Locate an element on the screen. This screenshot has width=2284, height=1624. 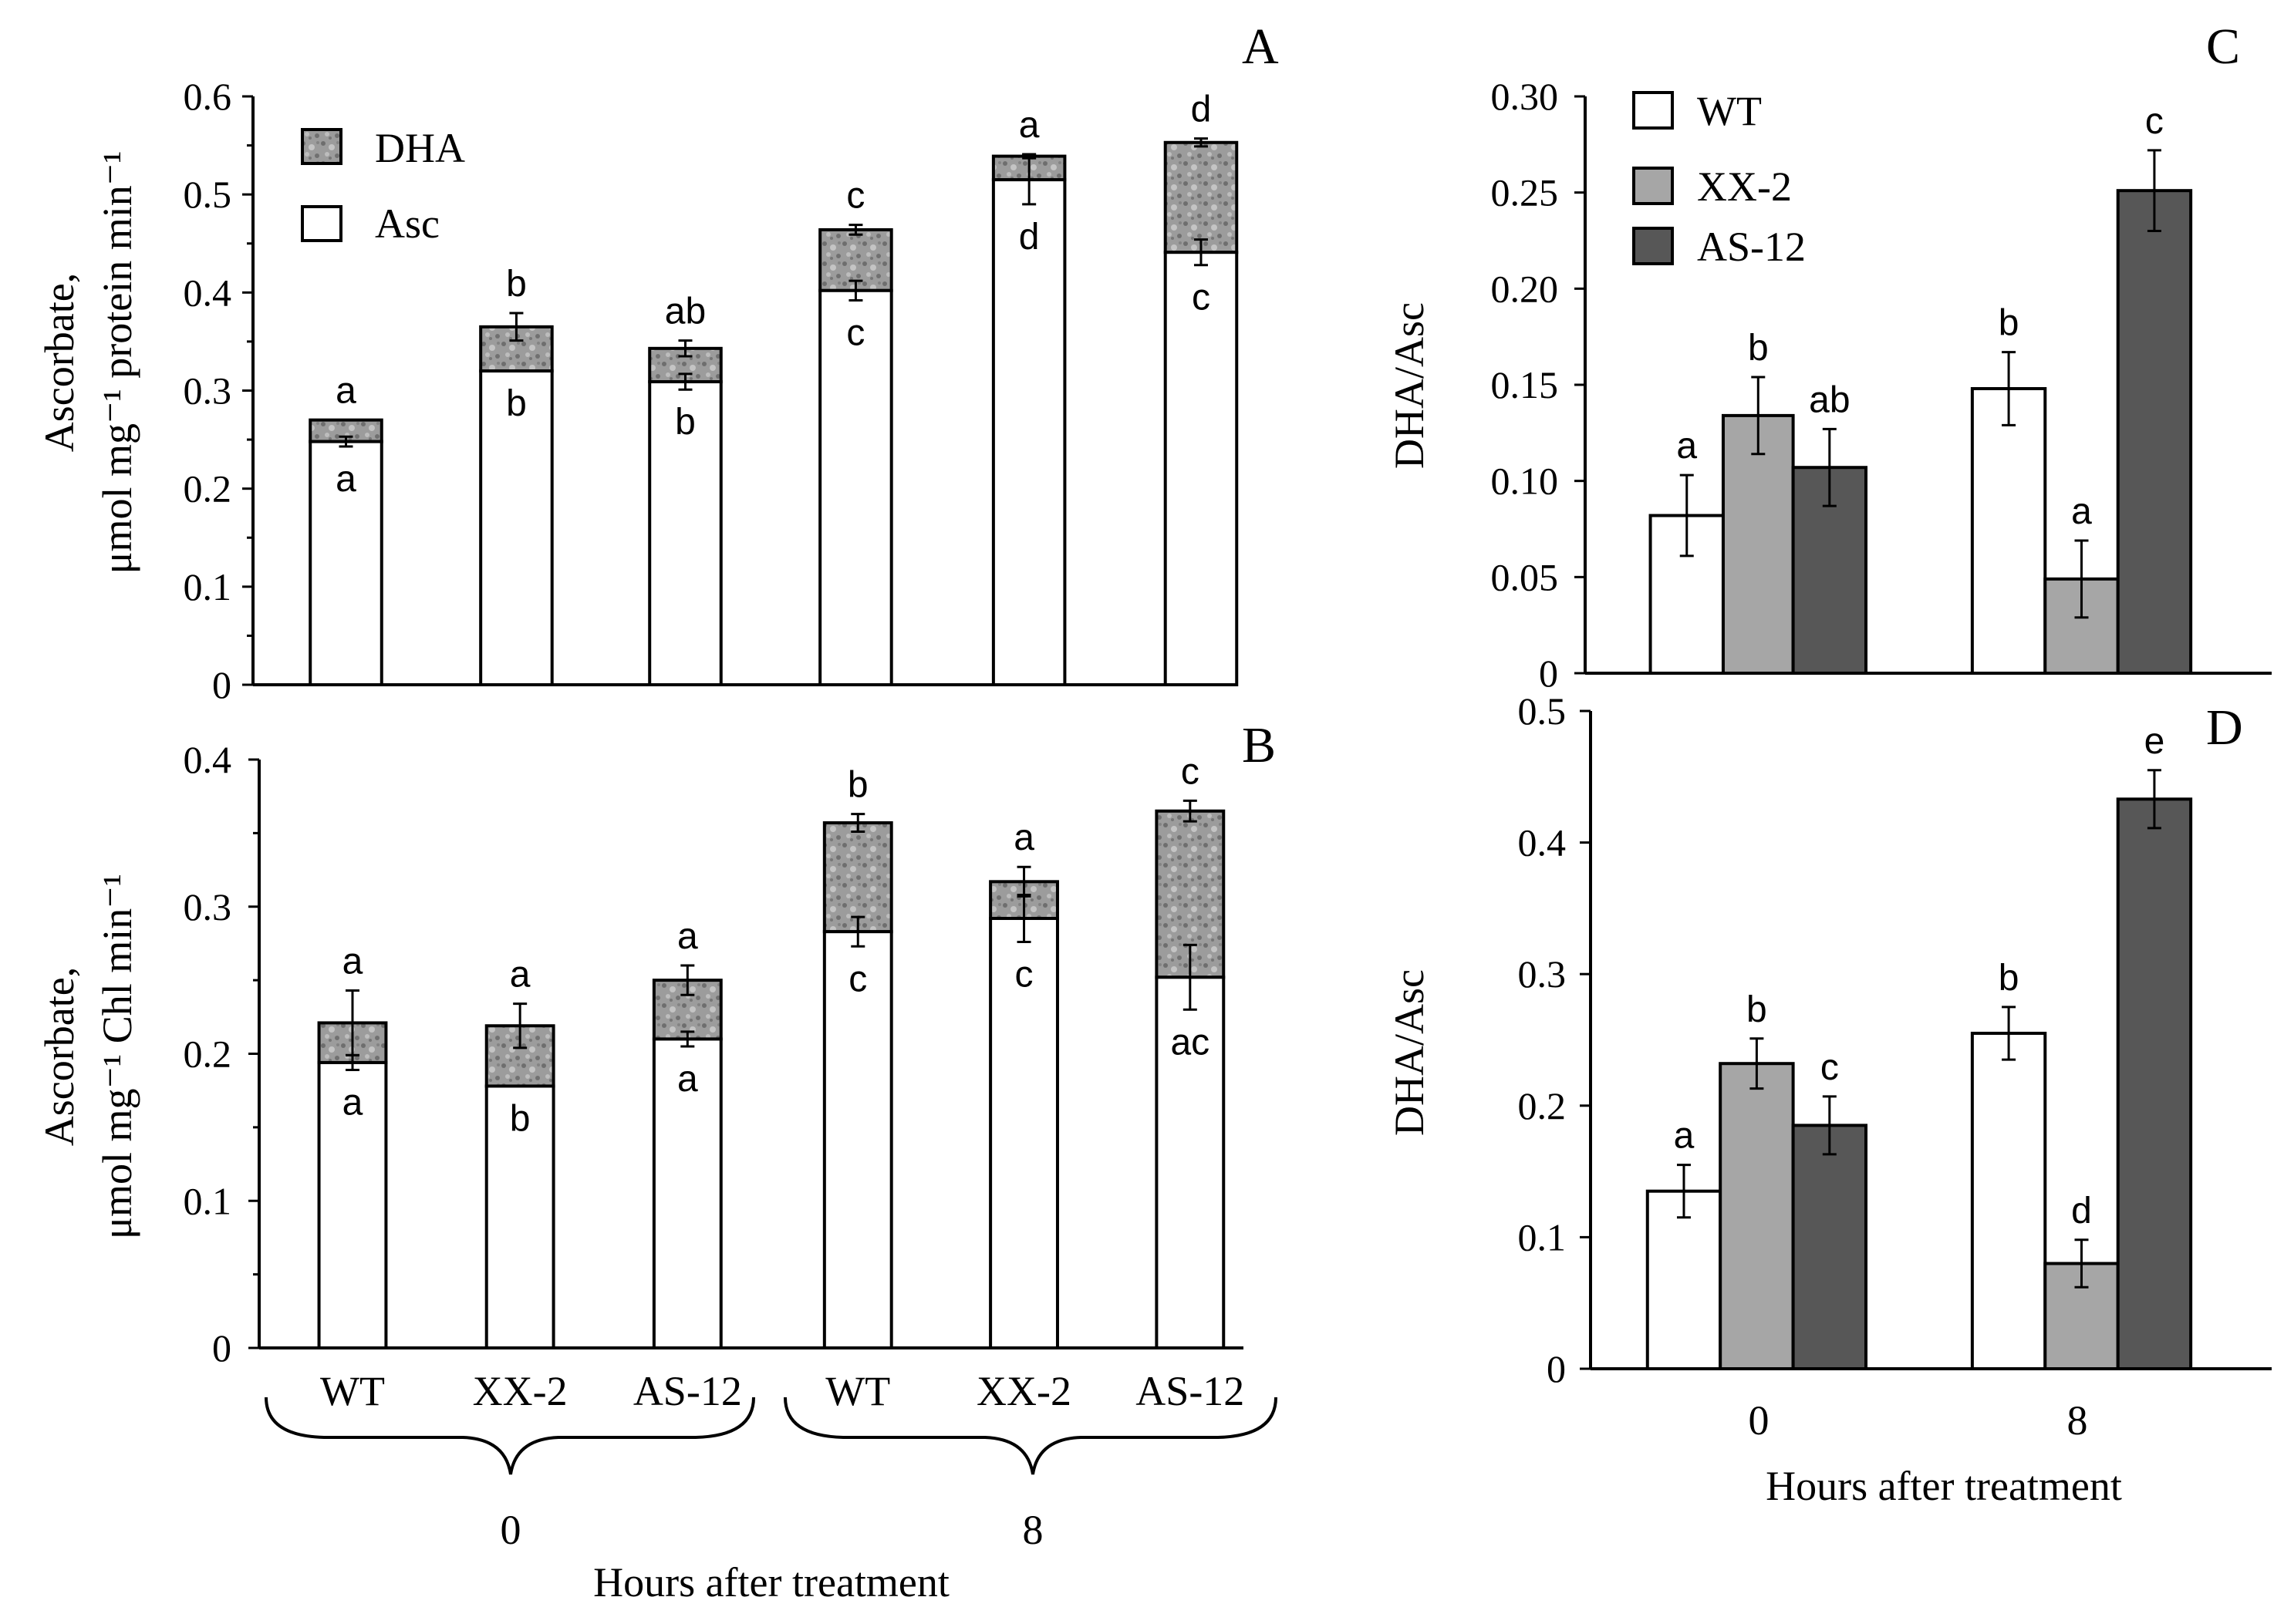
panel-d-ytick-label: 0.4 is located at coordinates (1542, 843).